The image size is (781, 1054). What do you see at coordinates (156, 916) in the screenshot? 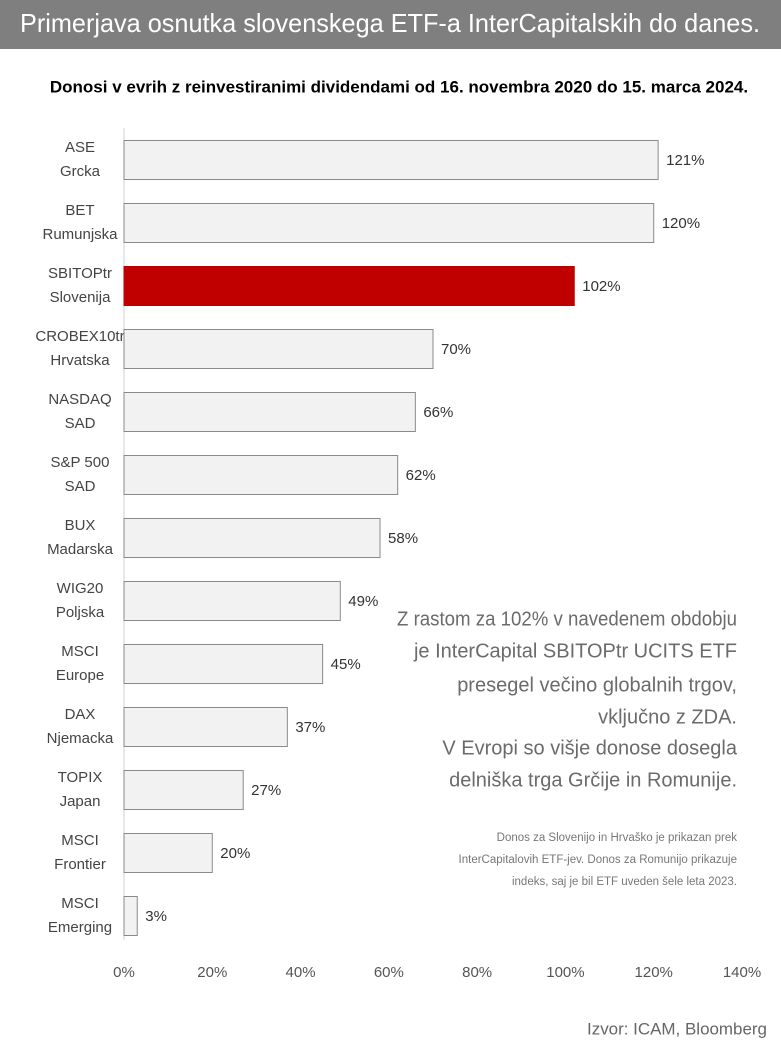
I see `value-label: 3%` at bounding box center [156, 916].